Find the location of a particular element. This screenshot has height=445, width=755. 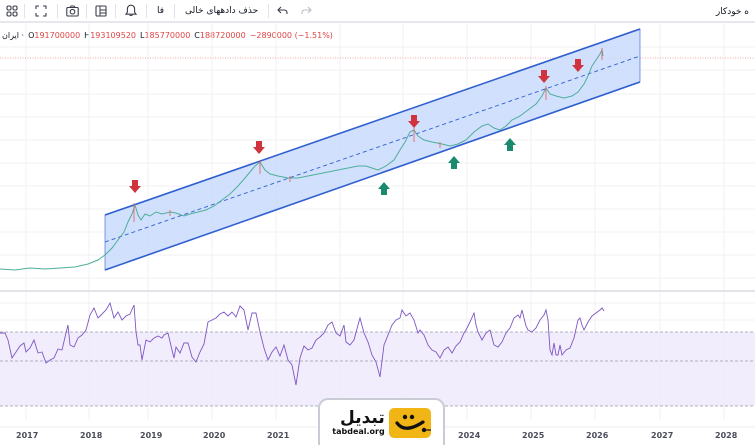

x-tick-label: 2024 is located at coordinates (469, 435).